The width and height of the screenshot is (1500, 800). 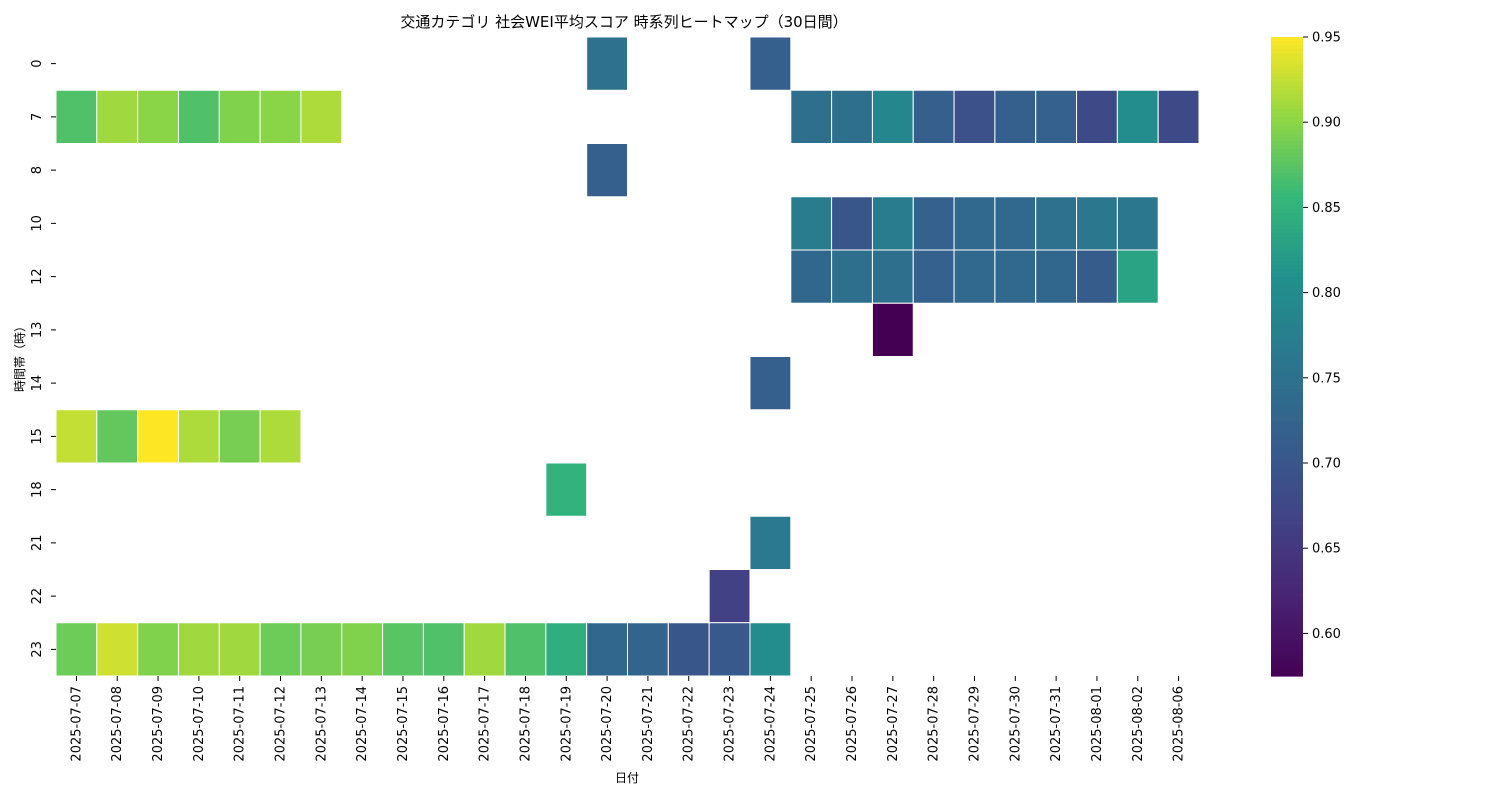 I want to click on y-tick-label: 22, so click(x=37, y=596).